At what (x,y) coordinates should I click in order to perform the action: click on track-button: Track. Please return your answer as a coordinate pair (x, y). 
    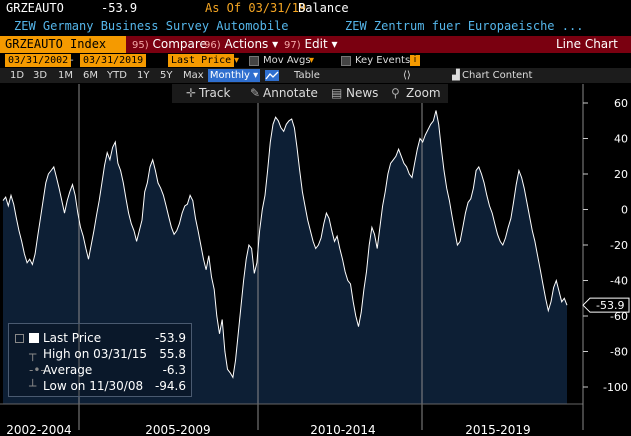
    Looking at the image, I should click on (215, 93).